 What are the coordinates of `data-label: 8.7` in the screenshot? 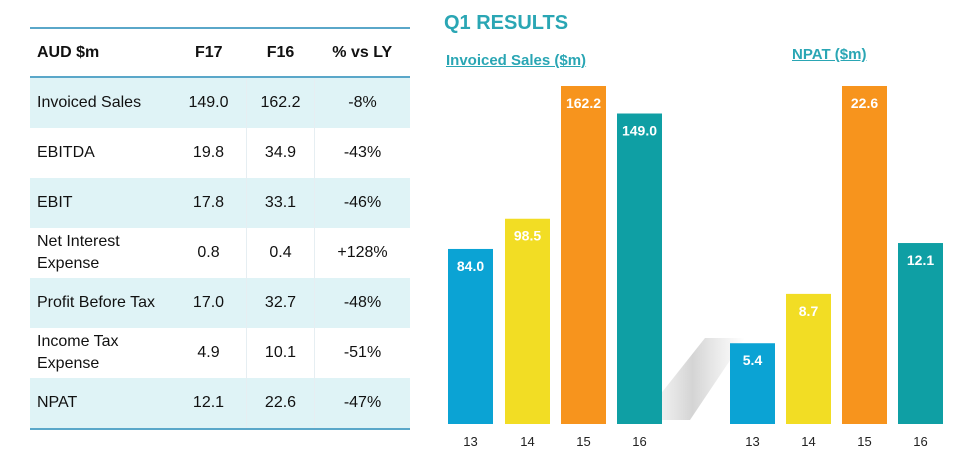 It's located at (809, 311).